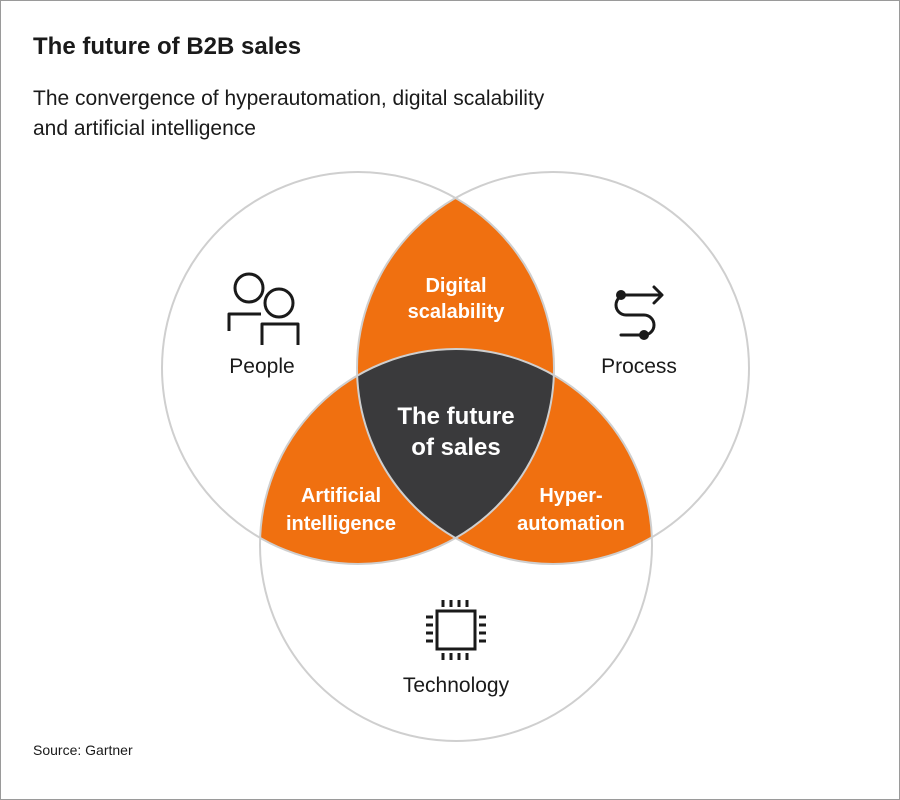 The image size is (900, 800). What do you see at coordinates (455, 286) in the screenshot?
I see `digital-scalability-line-1: Digital` at bounding box center [455, 286].